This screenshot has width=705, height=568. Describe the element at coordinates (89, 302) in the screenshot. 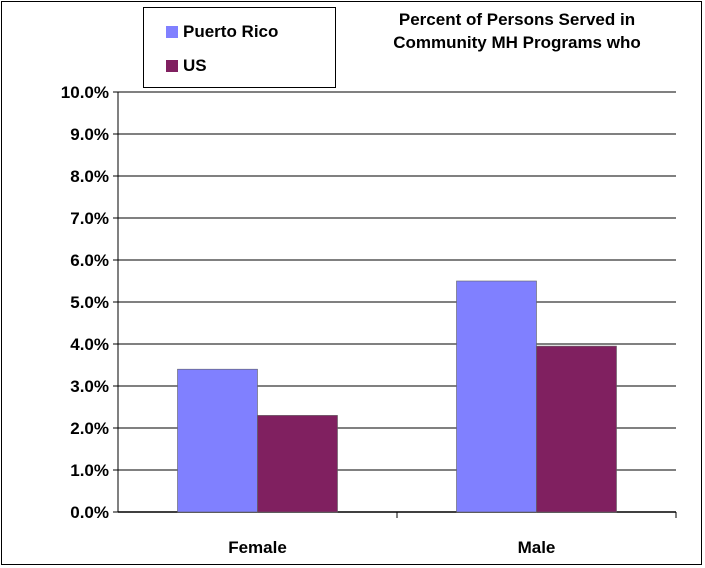

I see `y-tick-label: 5.0%` at that location.